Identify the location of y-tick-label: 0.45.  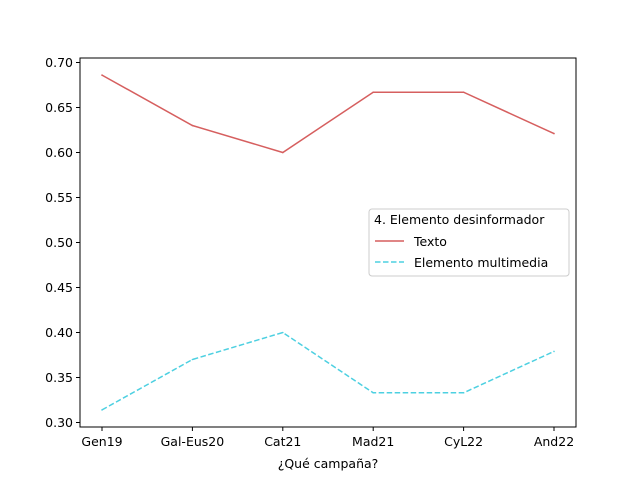
(59, 287).